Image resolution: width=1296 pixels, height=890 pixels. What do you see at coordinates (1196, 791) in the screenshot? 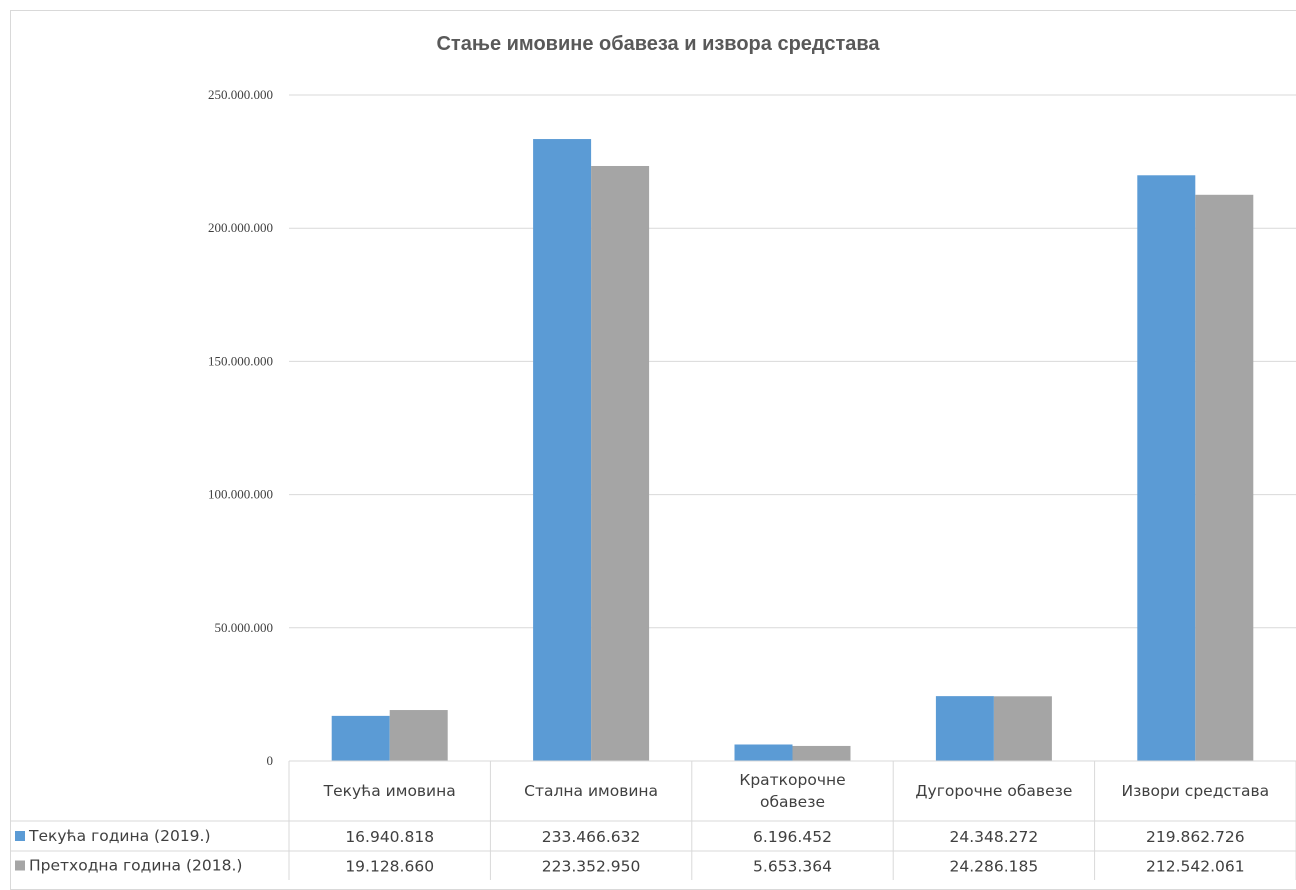
I see `category-label: Извори средстава` at bounding box center [1196, 791].